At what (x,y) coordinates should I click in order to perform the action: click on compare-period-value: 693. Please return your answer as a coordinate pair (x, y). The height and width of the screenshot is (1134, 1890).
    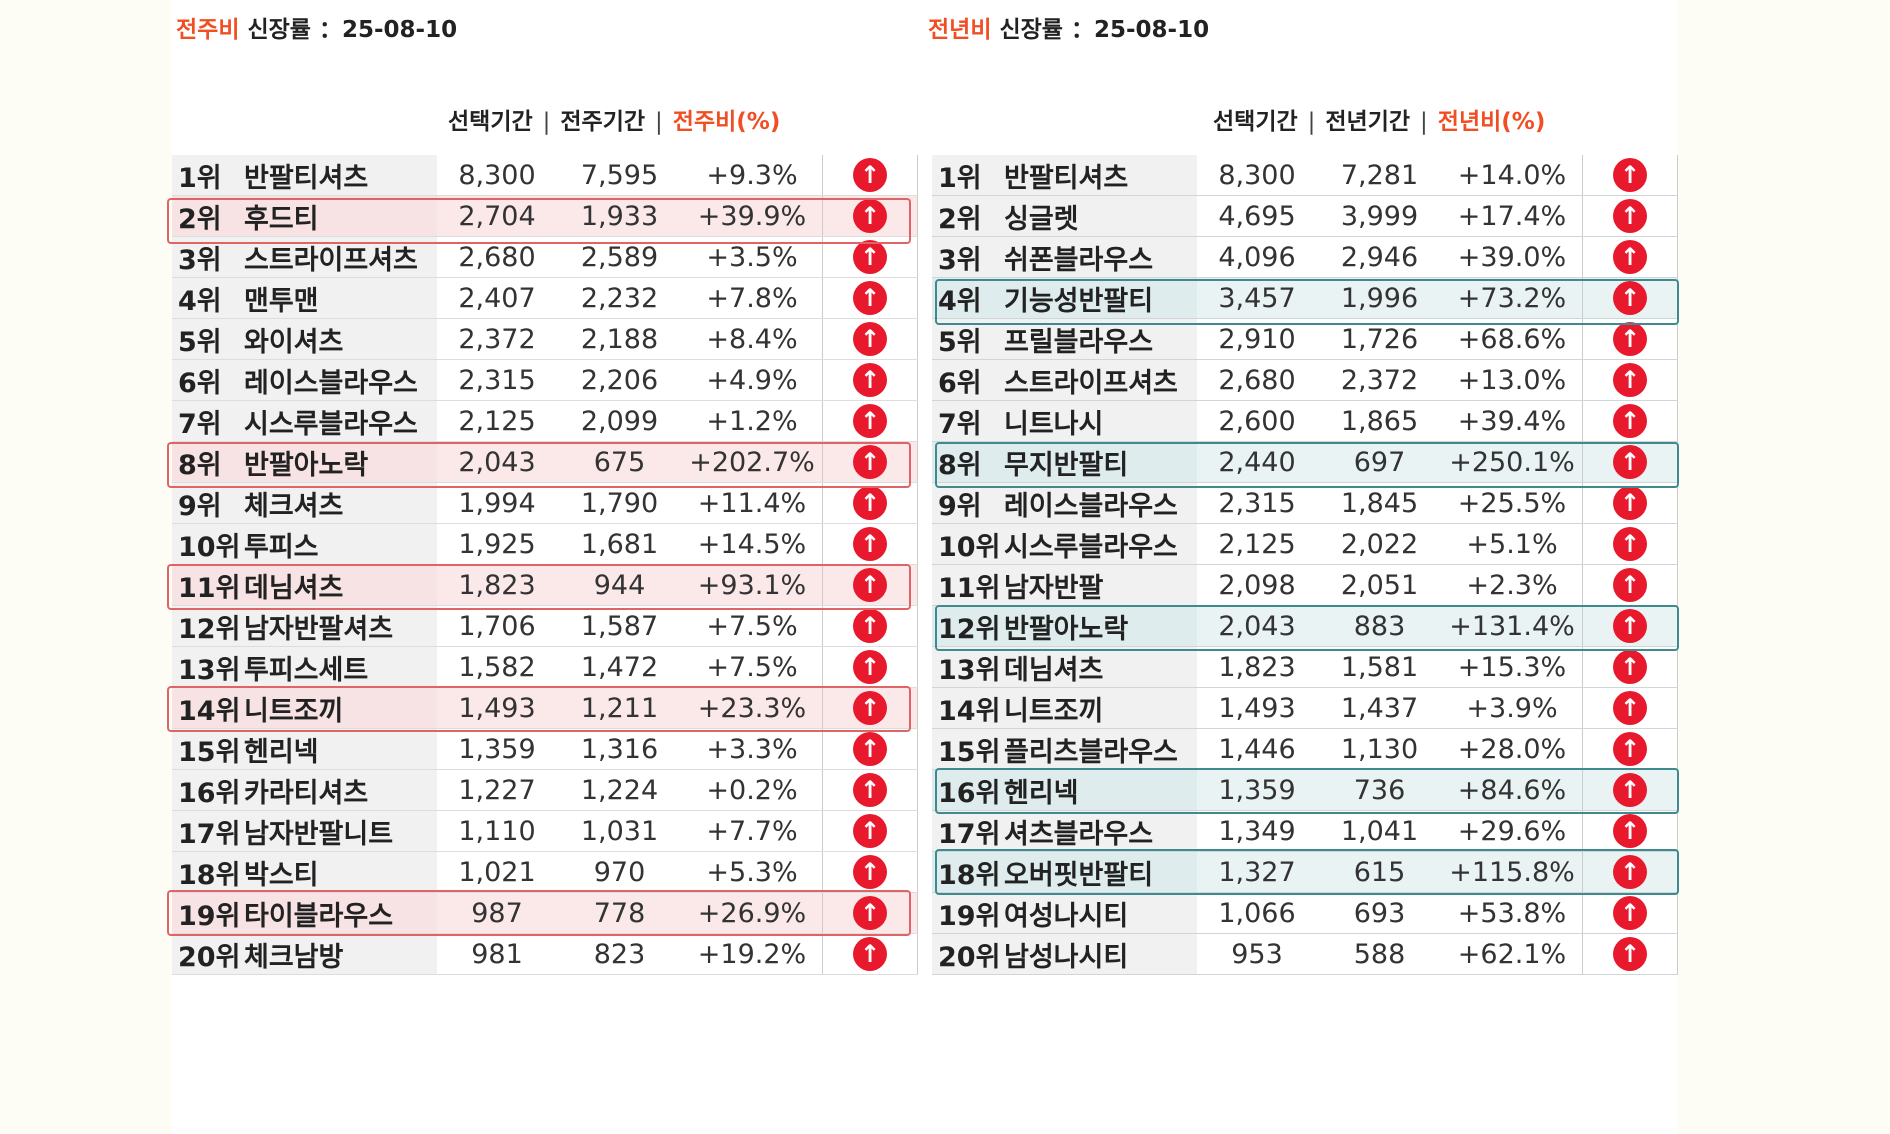
    Looking at the image, I should click on (1379, 913).